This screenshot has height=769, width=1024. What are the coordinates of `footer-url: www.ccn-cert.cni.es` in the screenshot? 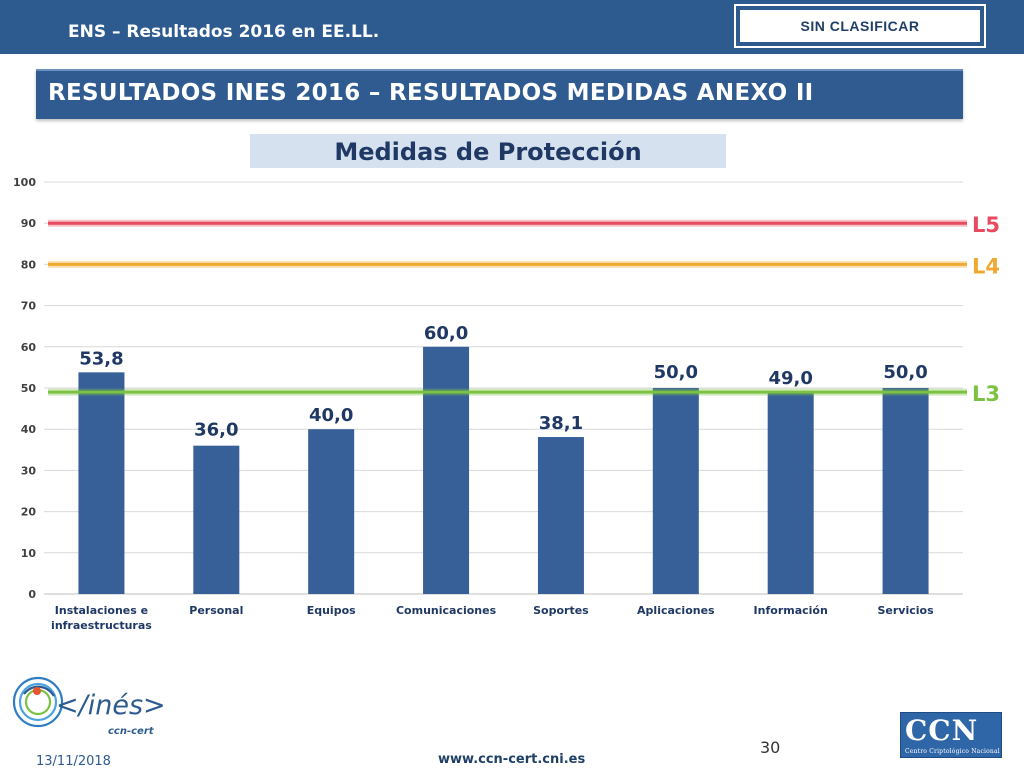 It's located at (512, 759).